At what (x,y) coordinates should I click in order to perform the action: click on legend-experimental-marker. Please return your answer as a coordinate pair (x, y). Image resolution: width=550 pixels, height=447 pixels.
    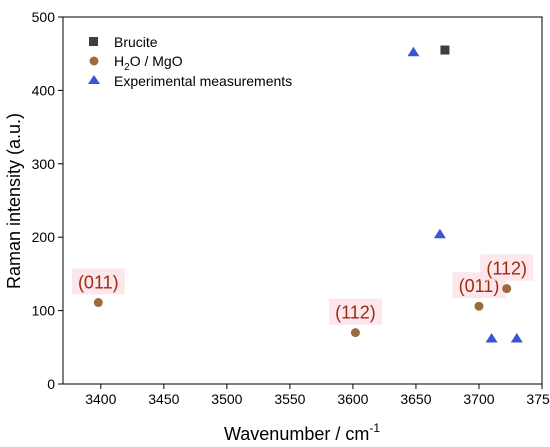
    Looking at the image, I should click on (94, 79).